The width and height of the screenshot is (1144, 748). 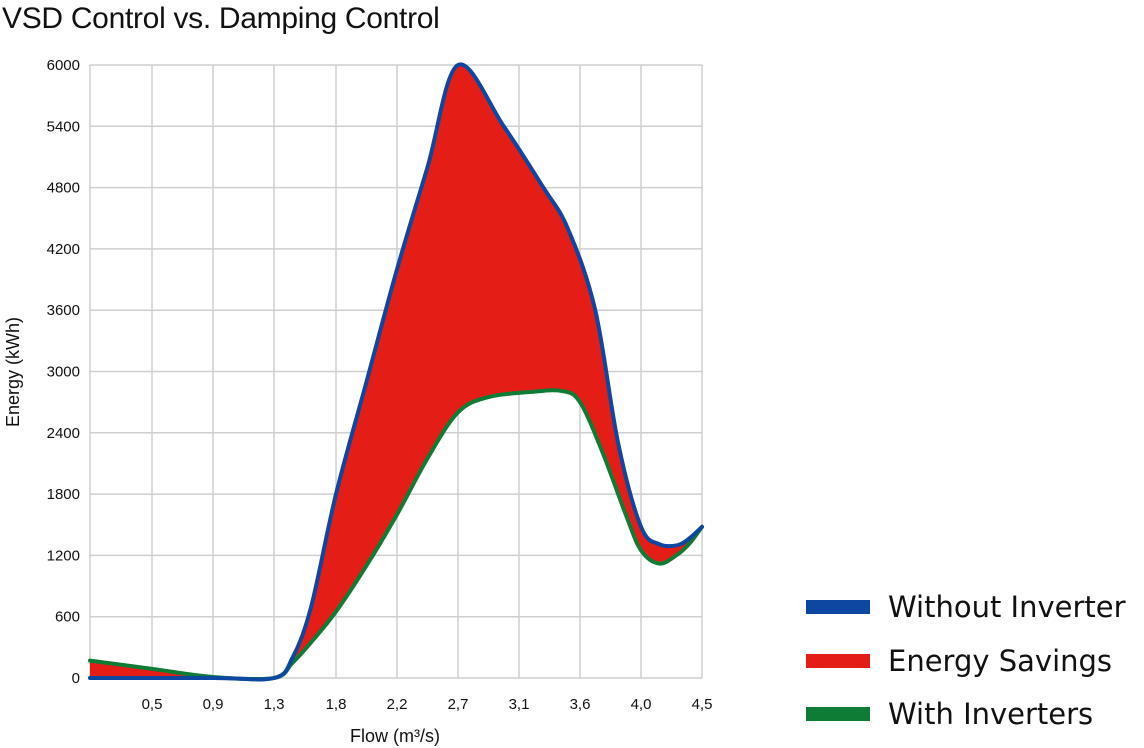 What do you see at coordinates (519, 704) in the screenshot?
I see `x-tick-label: 3,1` at bounding box center [519, 704].